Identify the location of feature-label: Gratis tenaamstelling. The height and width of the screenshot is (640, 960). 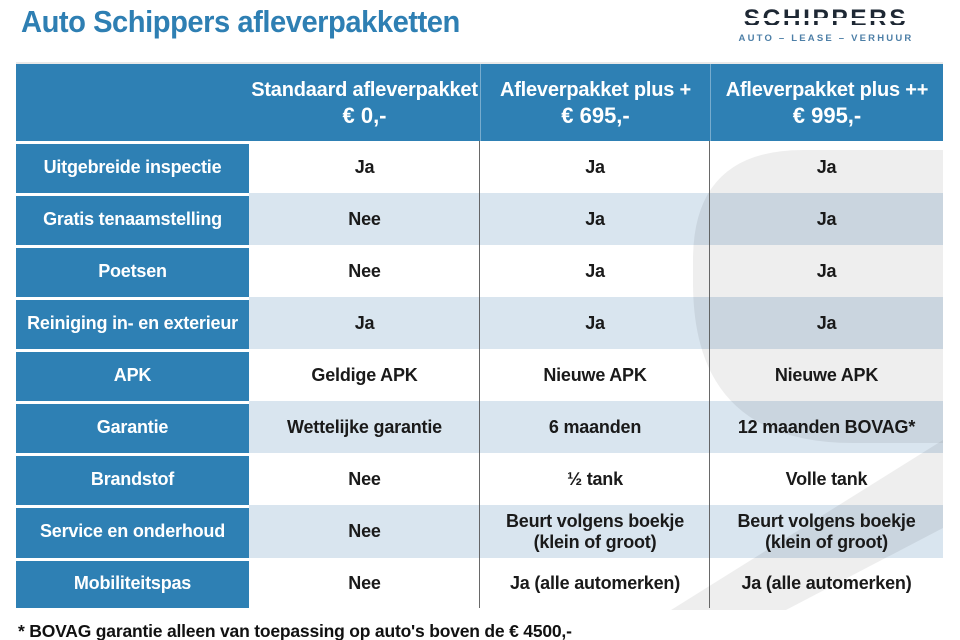
(132, 219).